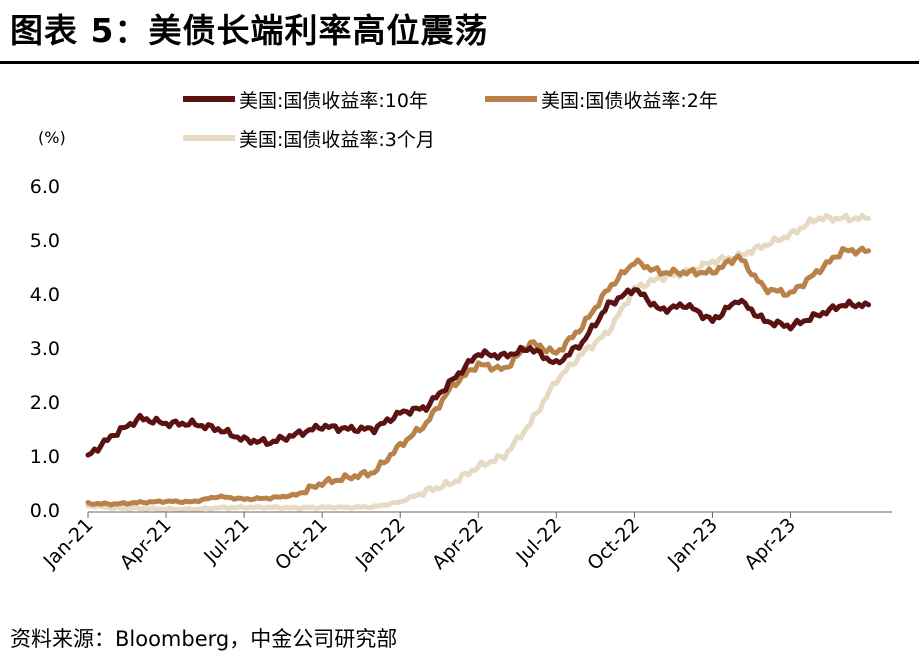 The width and height of the screenshot is (919, 672). What do you see at coordinates (146, 544) in the screenshot?
I see `x-tick-label: Apr-21` at bounding box center [146, 544].